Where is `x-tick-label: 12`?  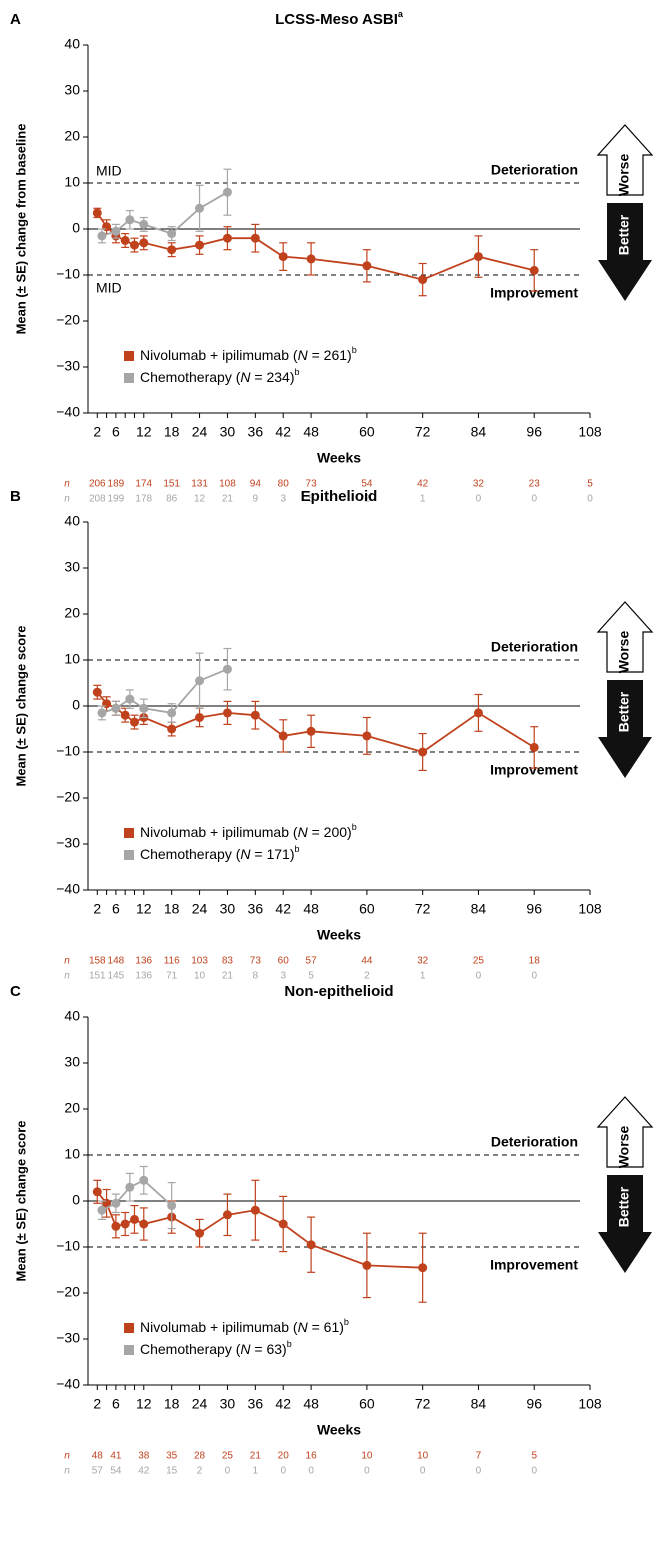
x-tick-label: 12 is located at coordinates (144, 432).